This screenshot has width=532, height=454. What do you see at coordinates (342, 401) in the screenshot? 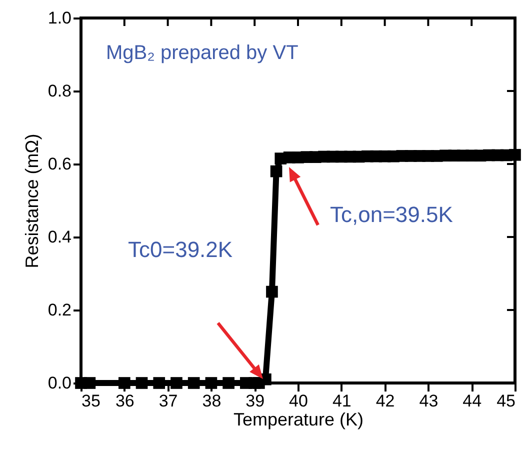
I see `x-tick-label: 41` at bounding box center [342, 401].